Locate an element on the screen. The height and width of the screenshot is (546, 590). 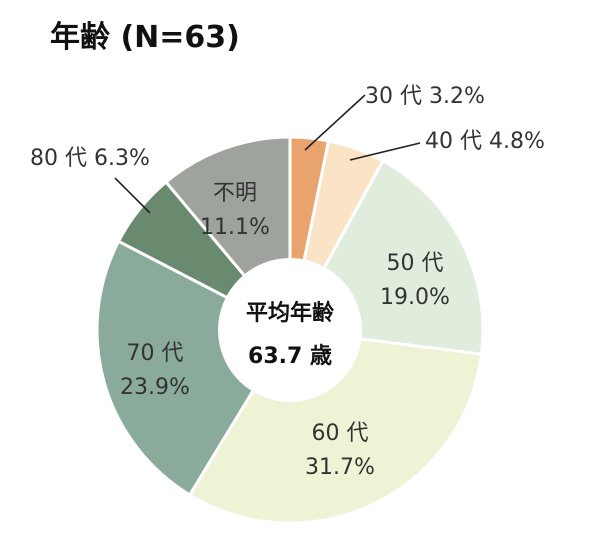
slice-label-3: 50 代 is located at coordinates (415, 263).